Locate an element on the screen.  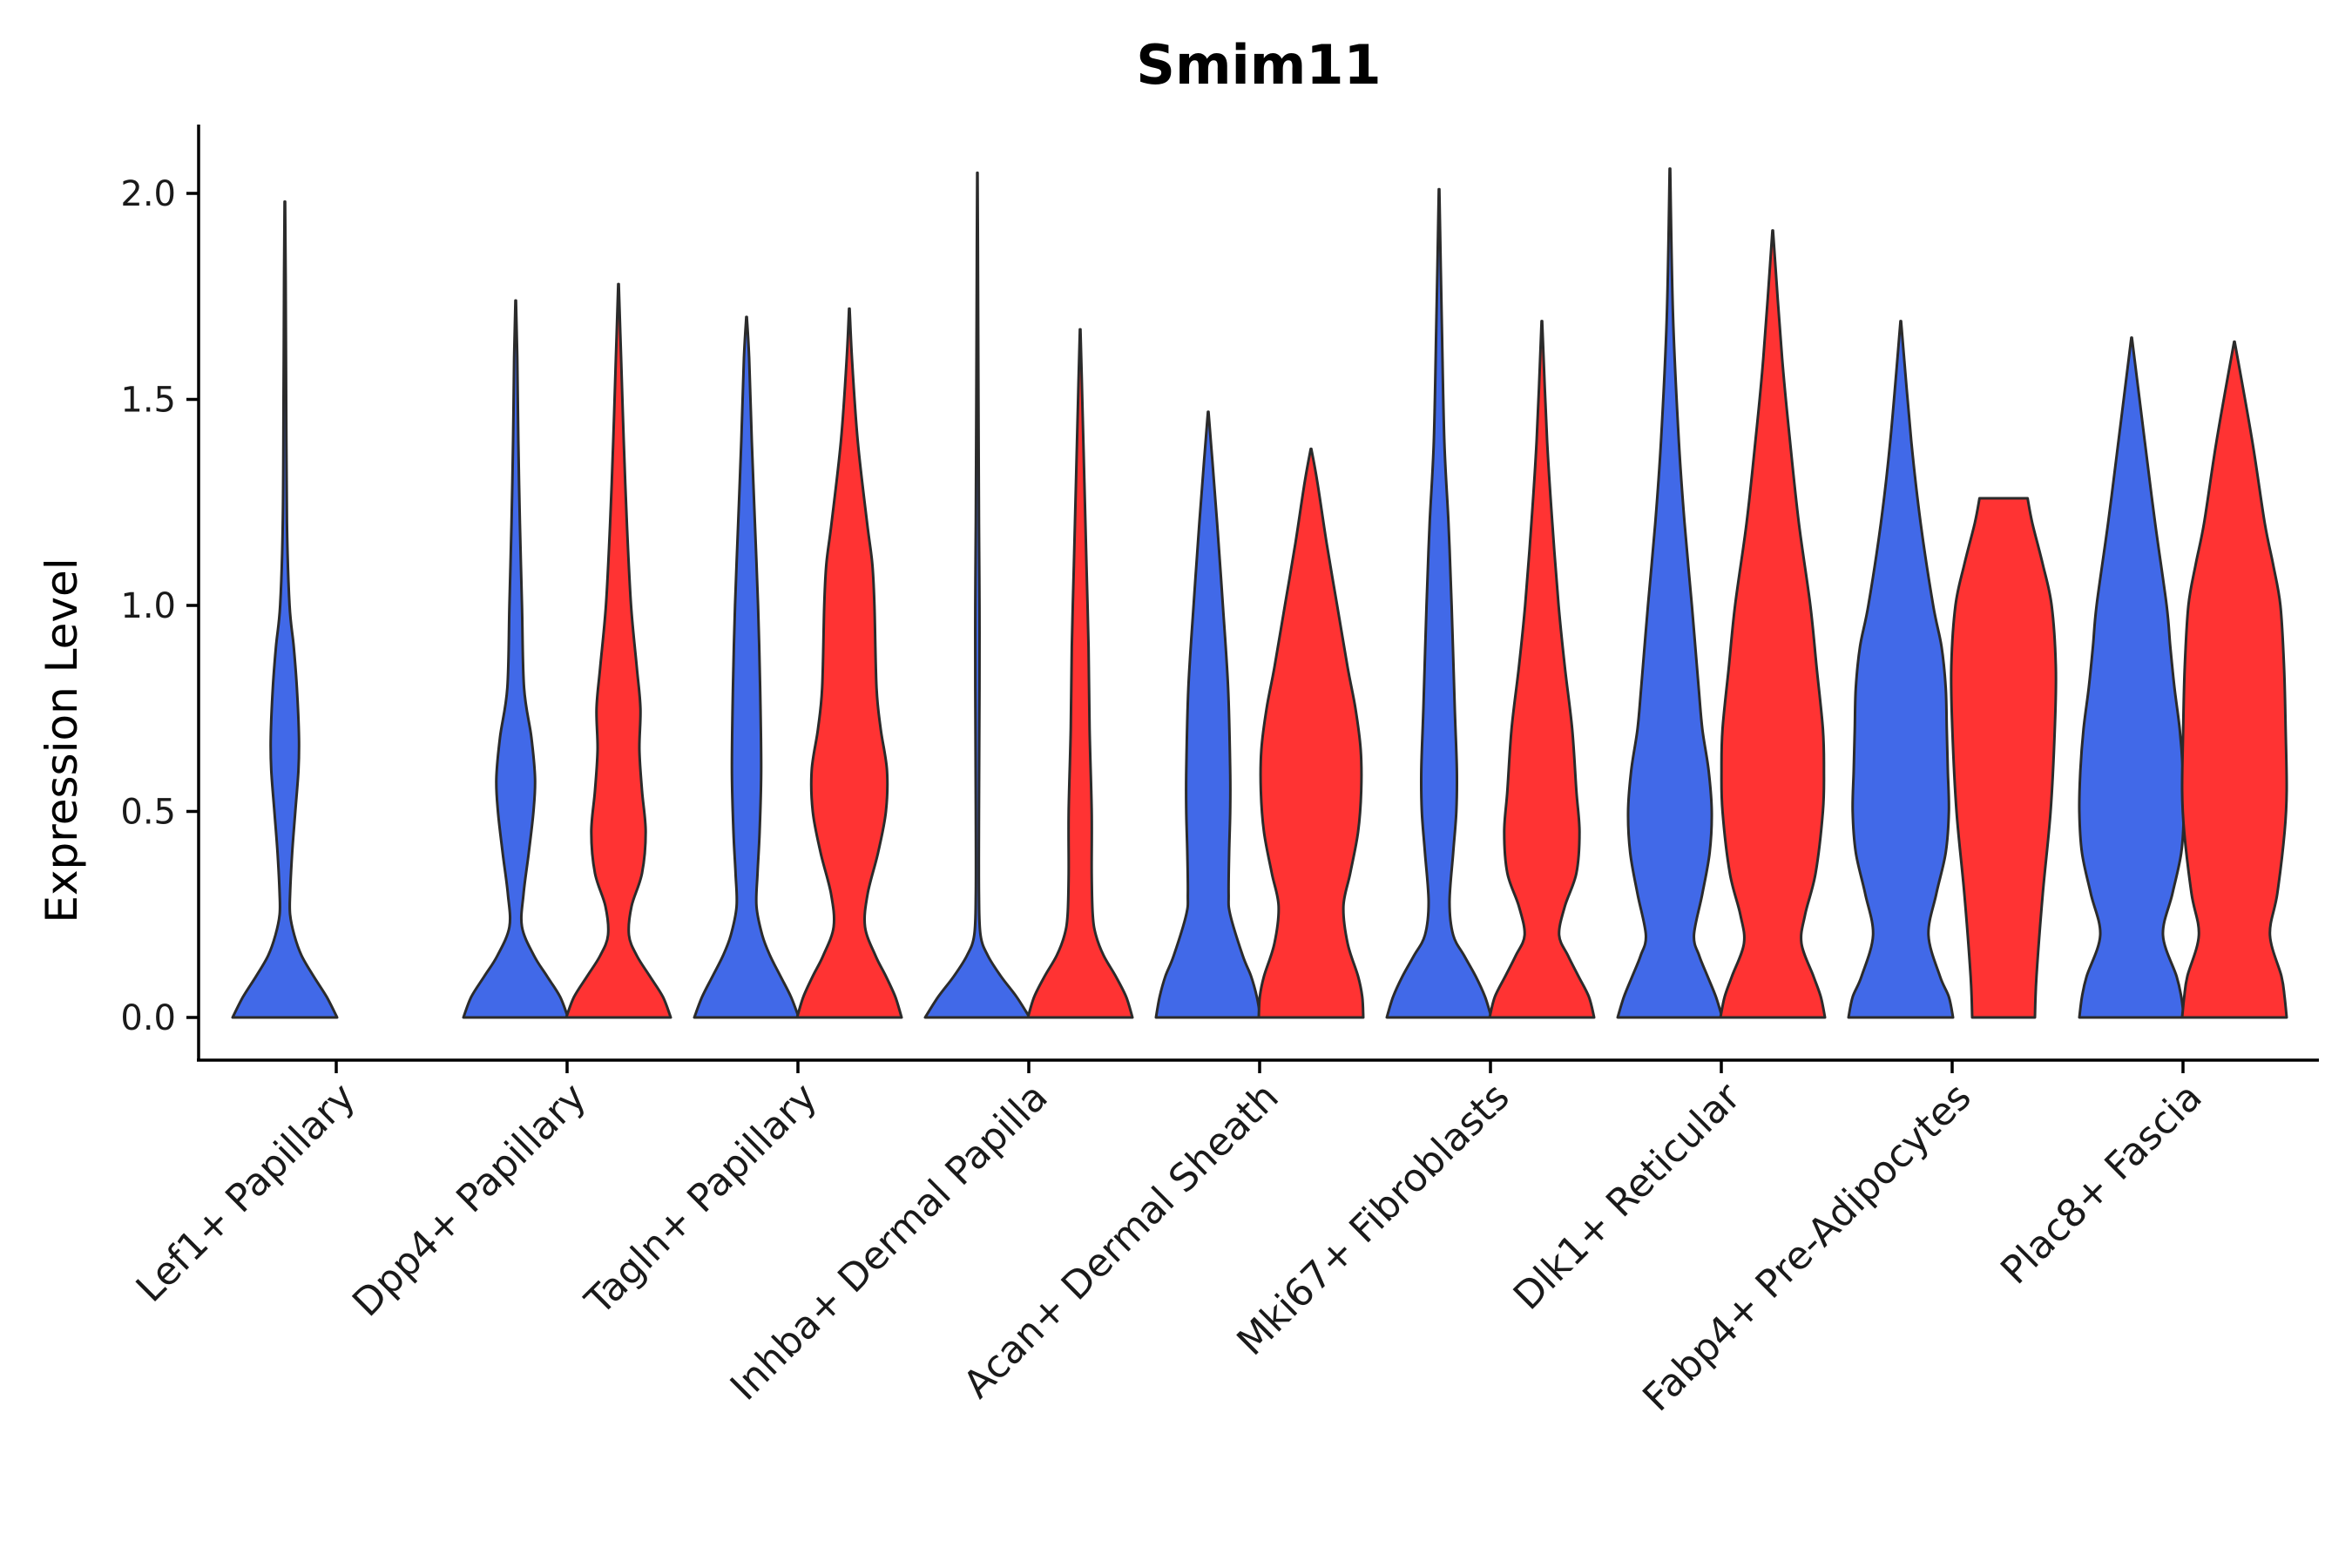
y-axis-ticks: 0.0 0.5 1.0 1.5 2.0 is located at coordinates (159, 606).